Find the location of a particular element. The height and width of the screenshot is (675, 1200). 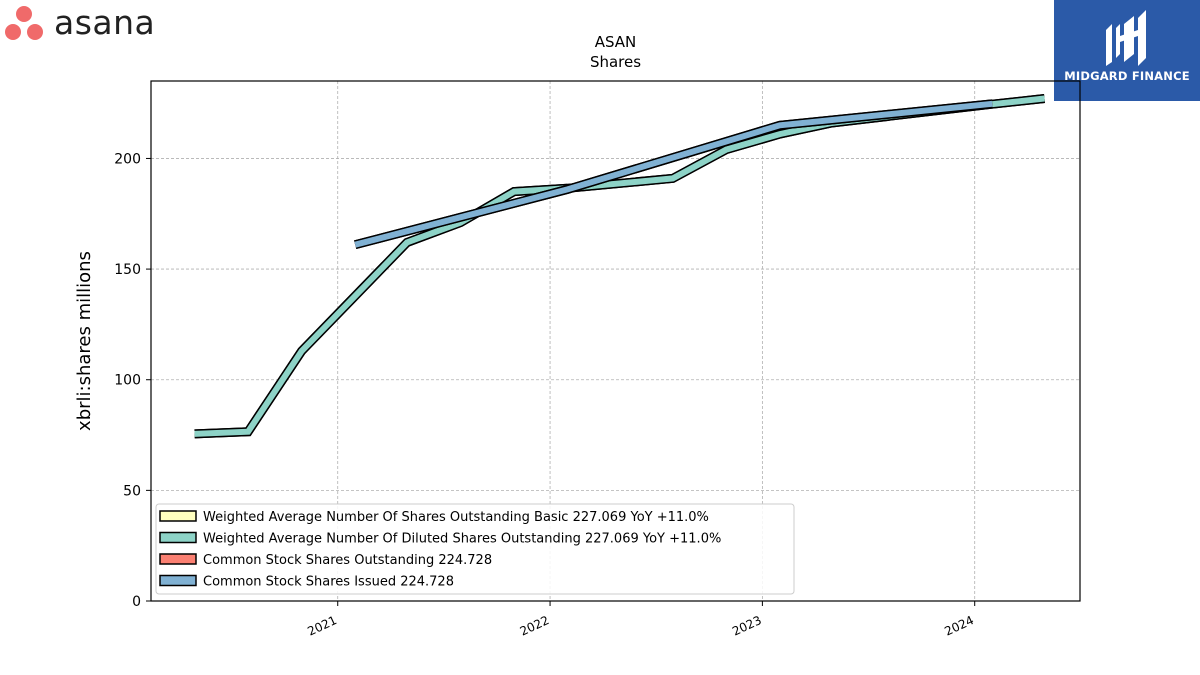

legend-label-3: Common Stock Shares Outstanding 224.728 is located at coordinates (347, 560).